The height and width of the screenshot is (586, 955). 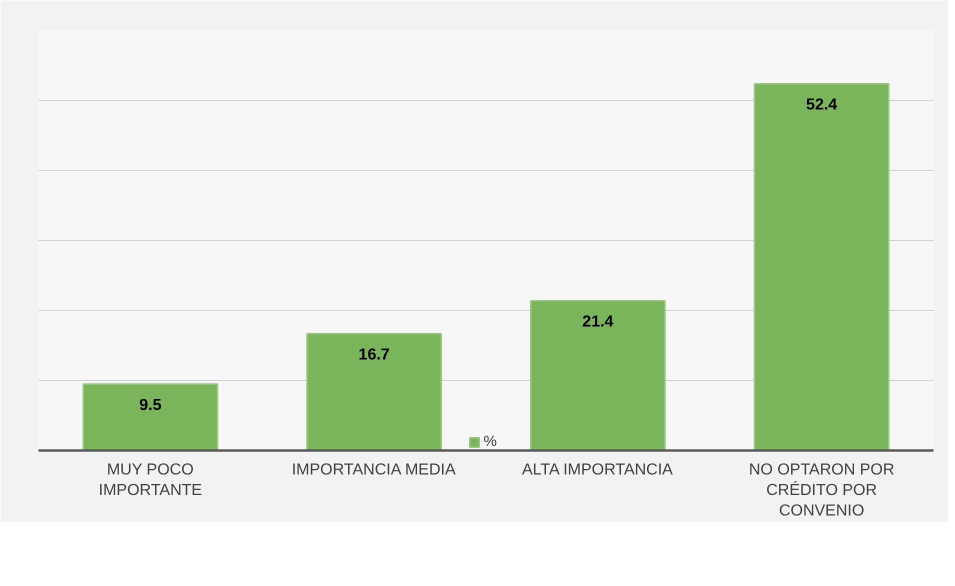 I want to click on data-label: 21.4, so click(x=598, y=322).